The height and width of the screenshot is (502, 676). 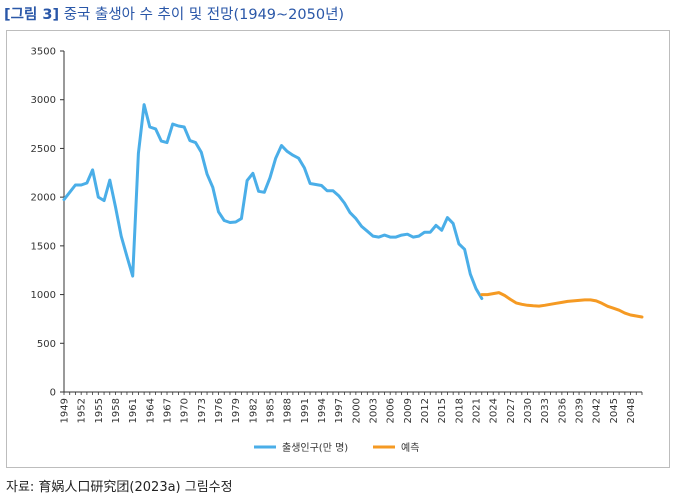 I want to click on x-tick-label: 2042, so click(x=597, y=410).